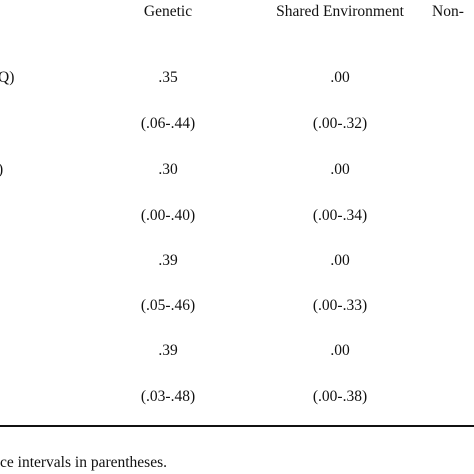 Image resolution: width=474 pixels, height=474 pixels. I want to click on cell: (.00-.34), so click(340, 215).